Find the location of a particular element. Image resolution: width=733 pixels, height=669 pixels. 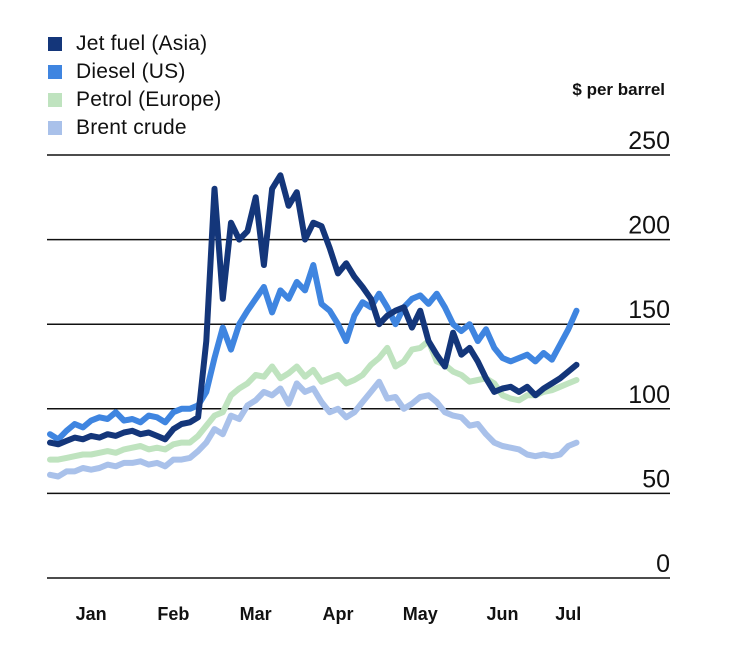

x-axis-labels: Jan Feb Mar Apr May Jun Jul is located at coordinates (329, 614).